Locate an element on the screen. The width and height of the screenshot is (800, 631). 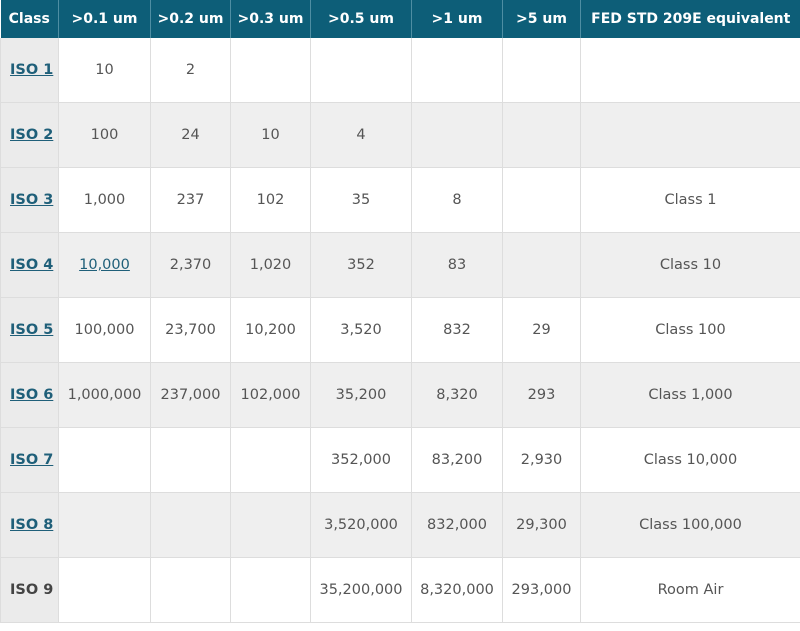
header-1um: >1 um is located at coordinates (457, 19).